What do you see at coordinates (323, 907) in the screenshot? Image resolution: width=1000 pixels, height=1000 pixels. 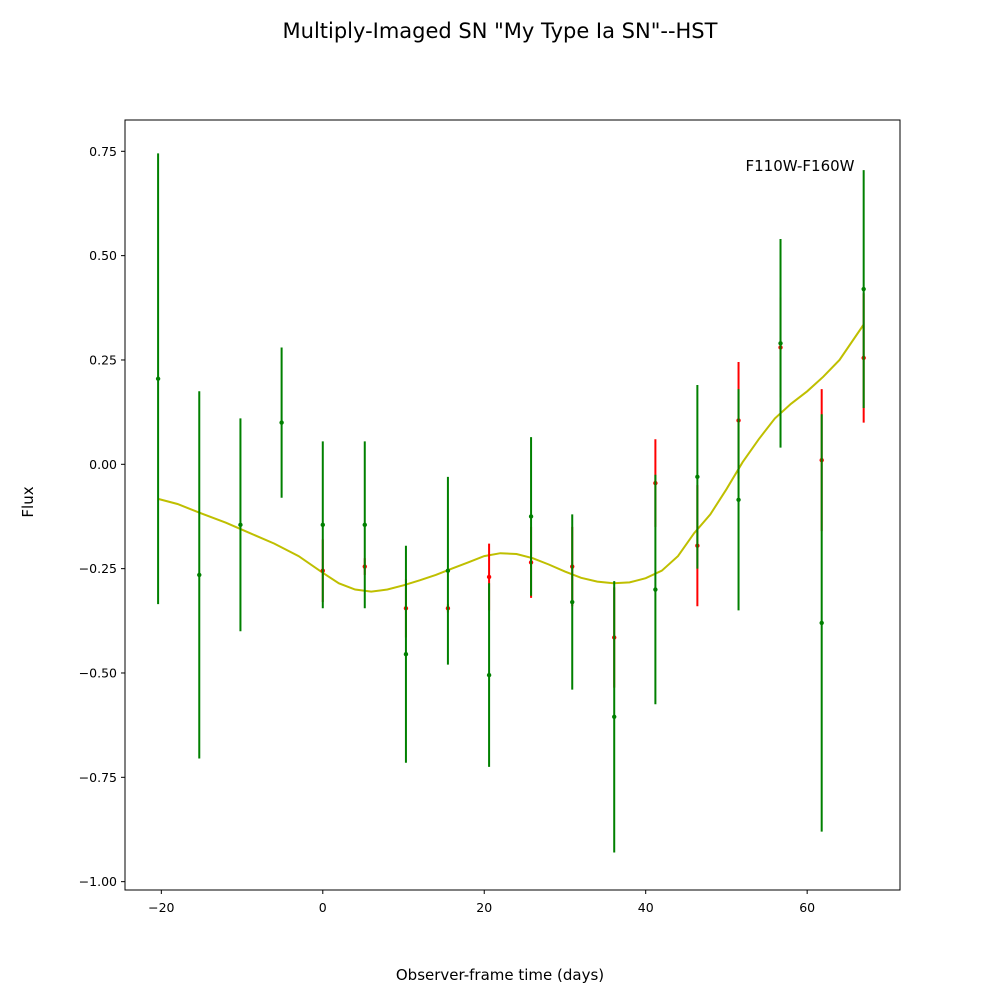 I see `x-tick-label: 0` at bounding box center [323, 907].